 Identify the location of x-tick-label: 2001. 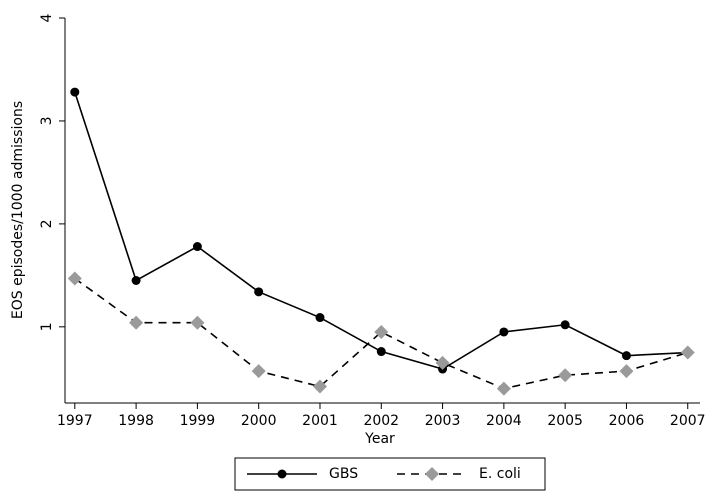
(320, 421).